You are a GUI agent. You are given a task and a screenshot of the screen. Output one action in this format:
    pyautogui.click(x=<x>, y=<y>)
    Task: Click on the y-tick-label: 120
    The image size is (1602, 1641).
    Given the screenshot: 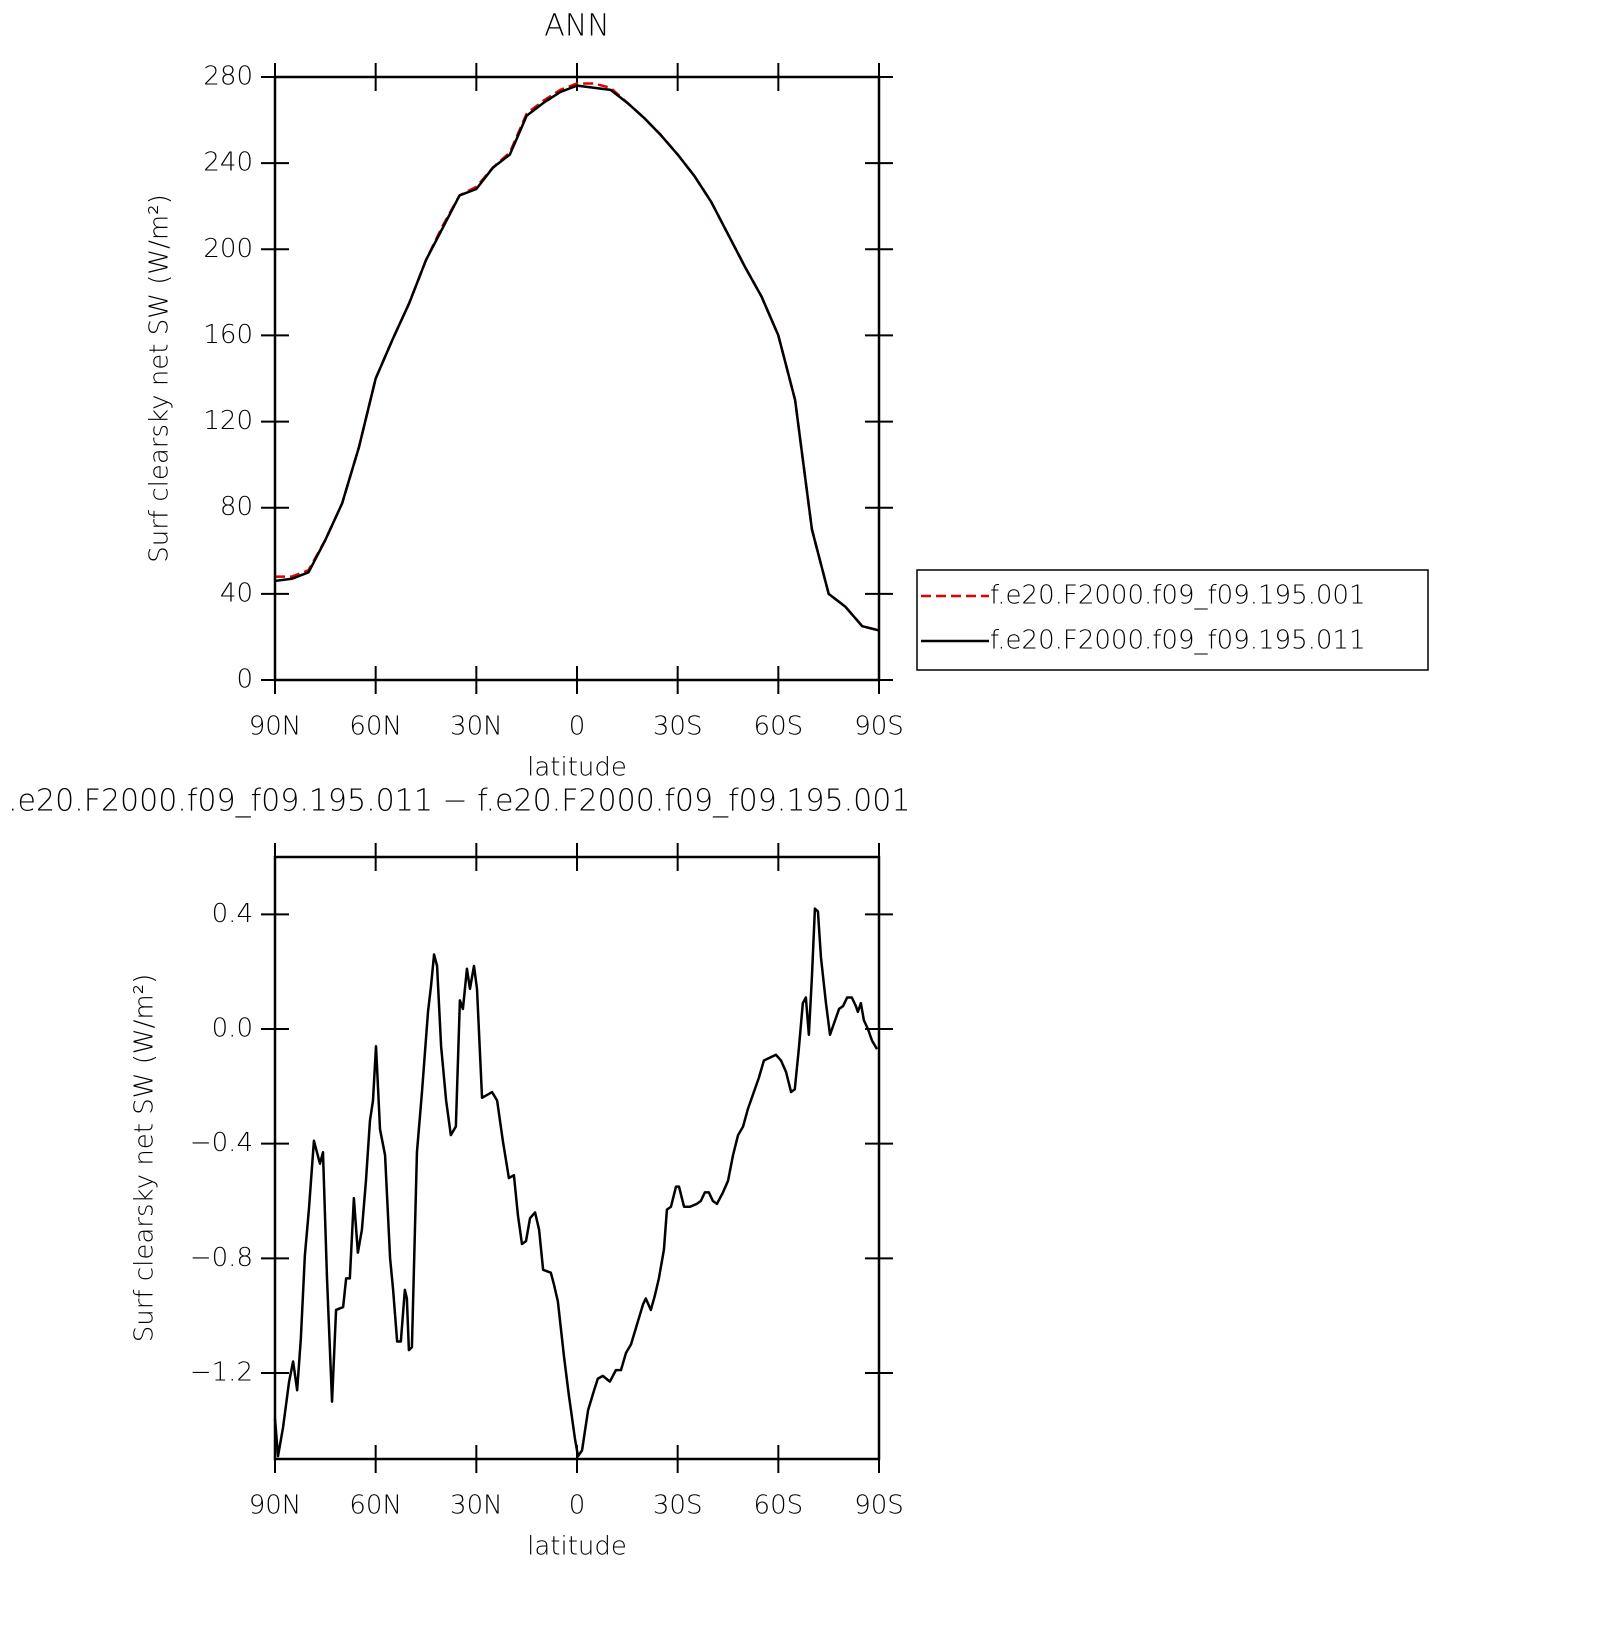 What is the action you would take?
    pyautogui.click(x=228, y=421)
    